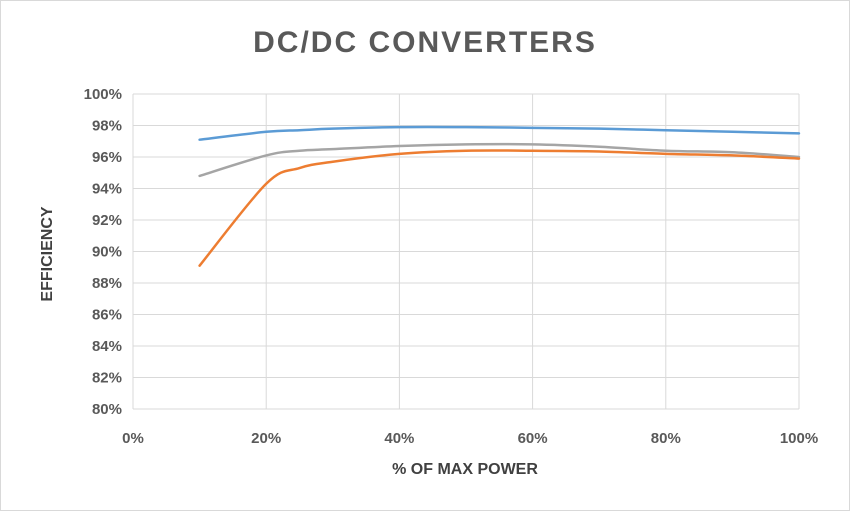  Describe the element at coordinates (107, 189) in the screenshot. I see `y-tick-label: 94%` at that location.